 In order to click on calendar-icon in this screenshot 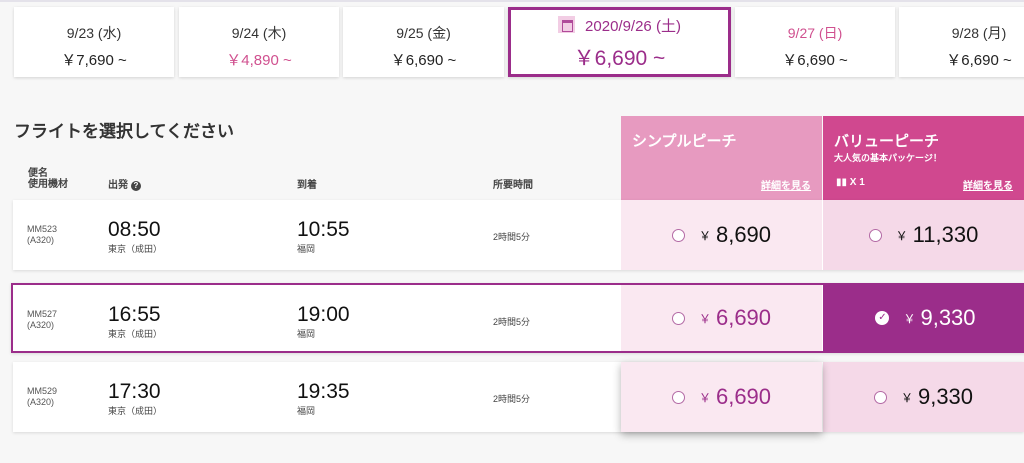, I will do `click(567, 24)`.